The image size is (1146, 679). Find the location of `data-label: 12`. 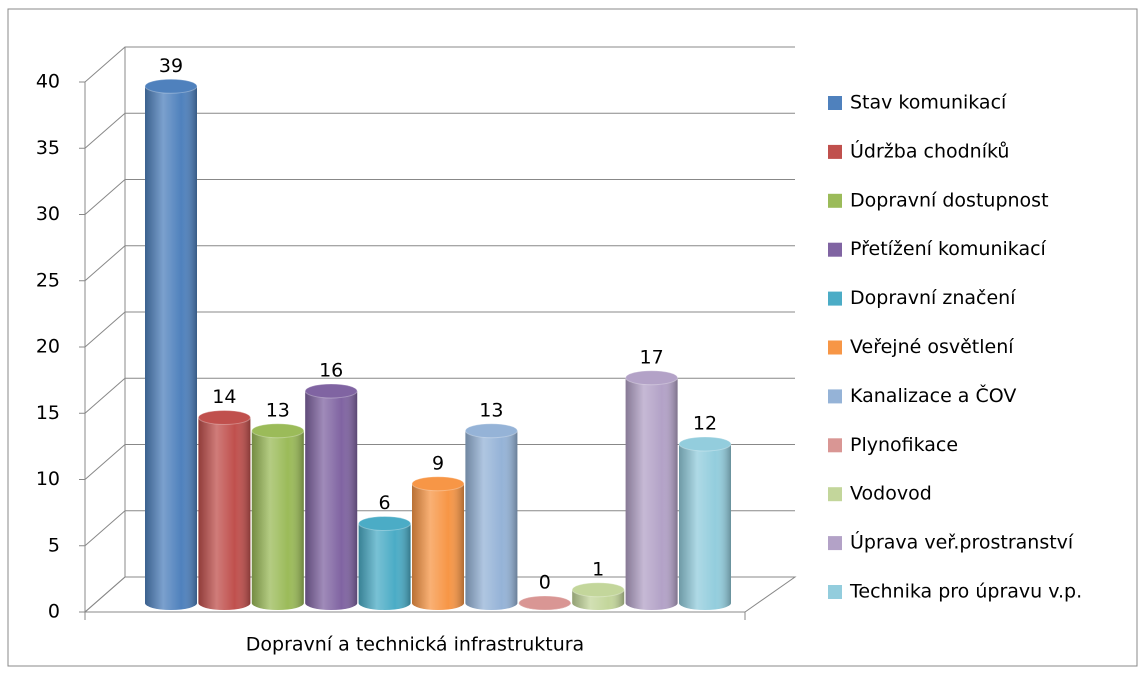

data-label: 12 is located at coordinates (705, 424).